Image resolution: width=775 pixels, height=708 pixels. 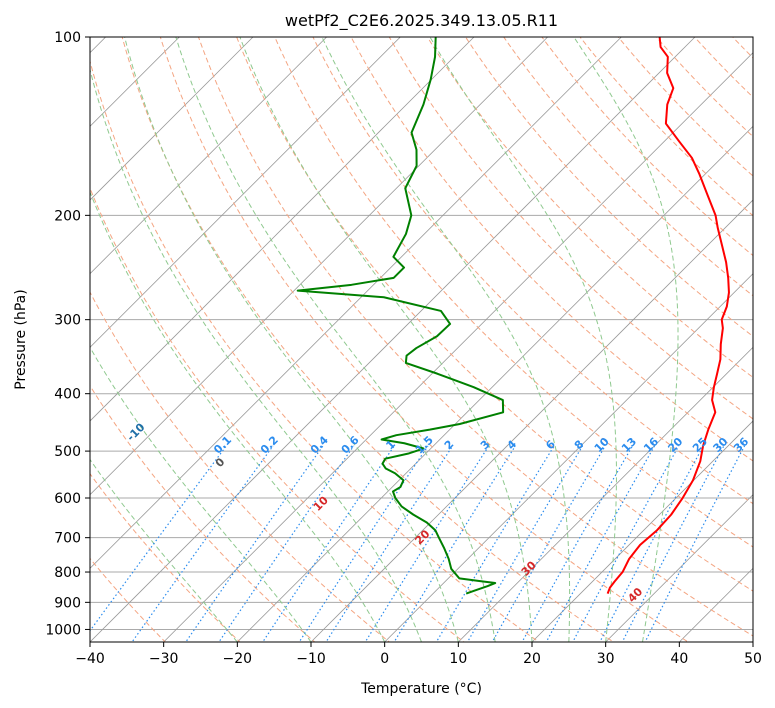 What do you see at coordinates (63, 630) in the screenshot?
I see `y-tick-label: 1000` at bounding box center [63, 630].